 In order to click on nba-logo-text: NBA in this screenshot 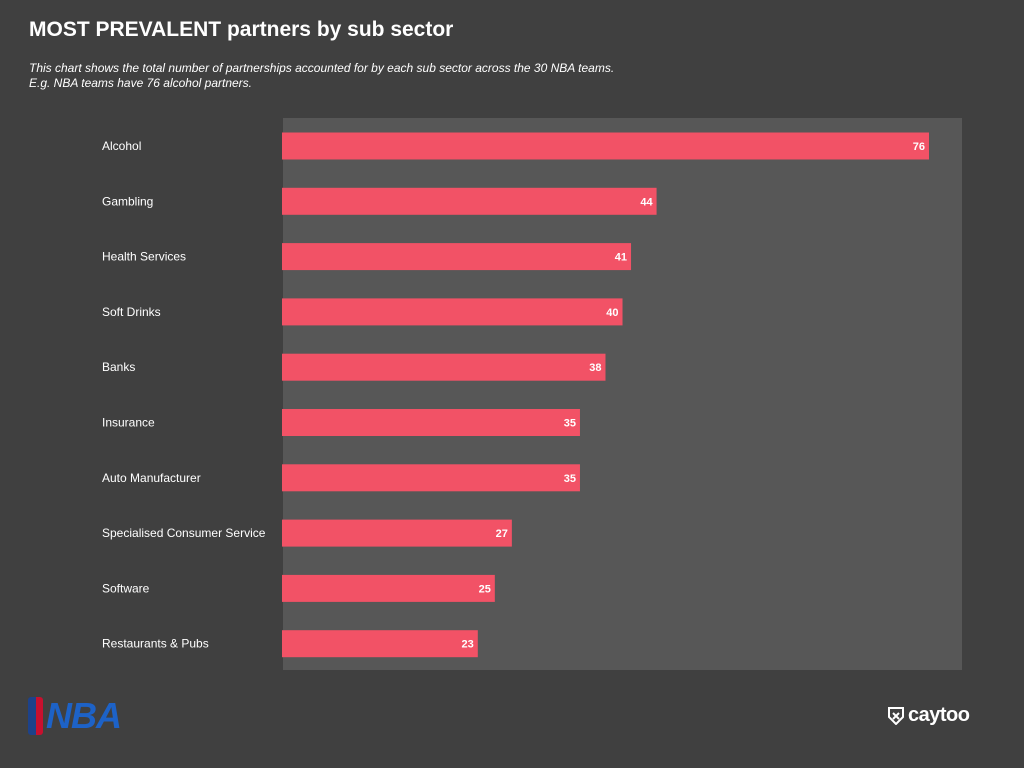, I will do `click(84, 715)`.